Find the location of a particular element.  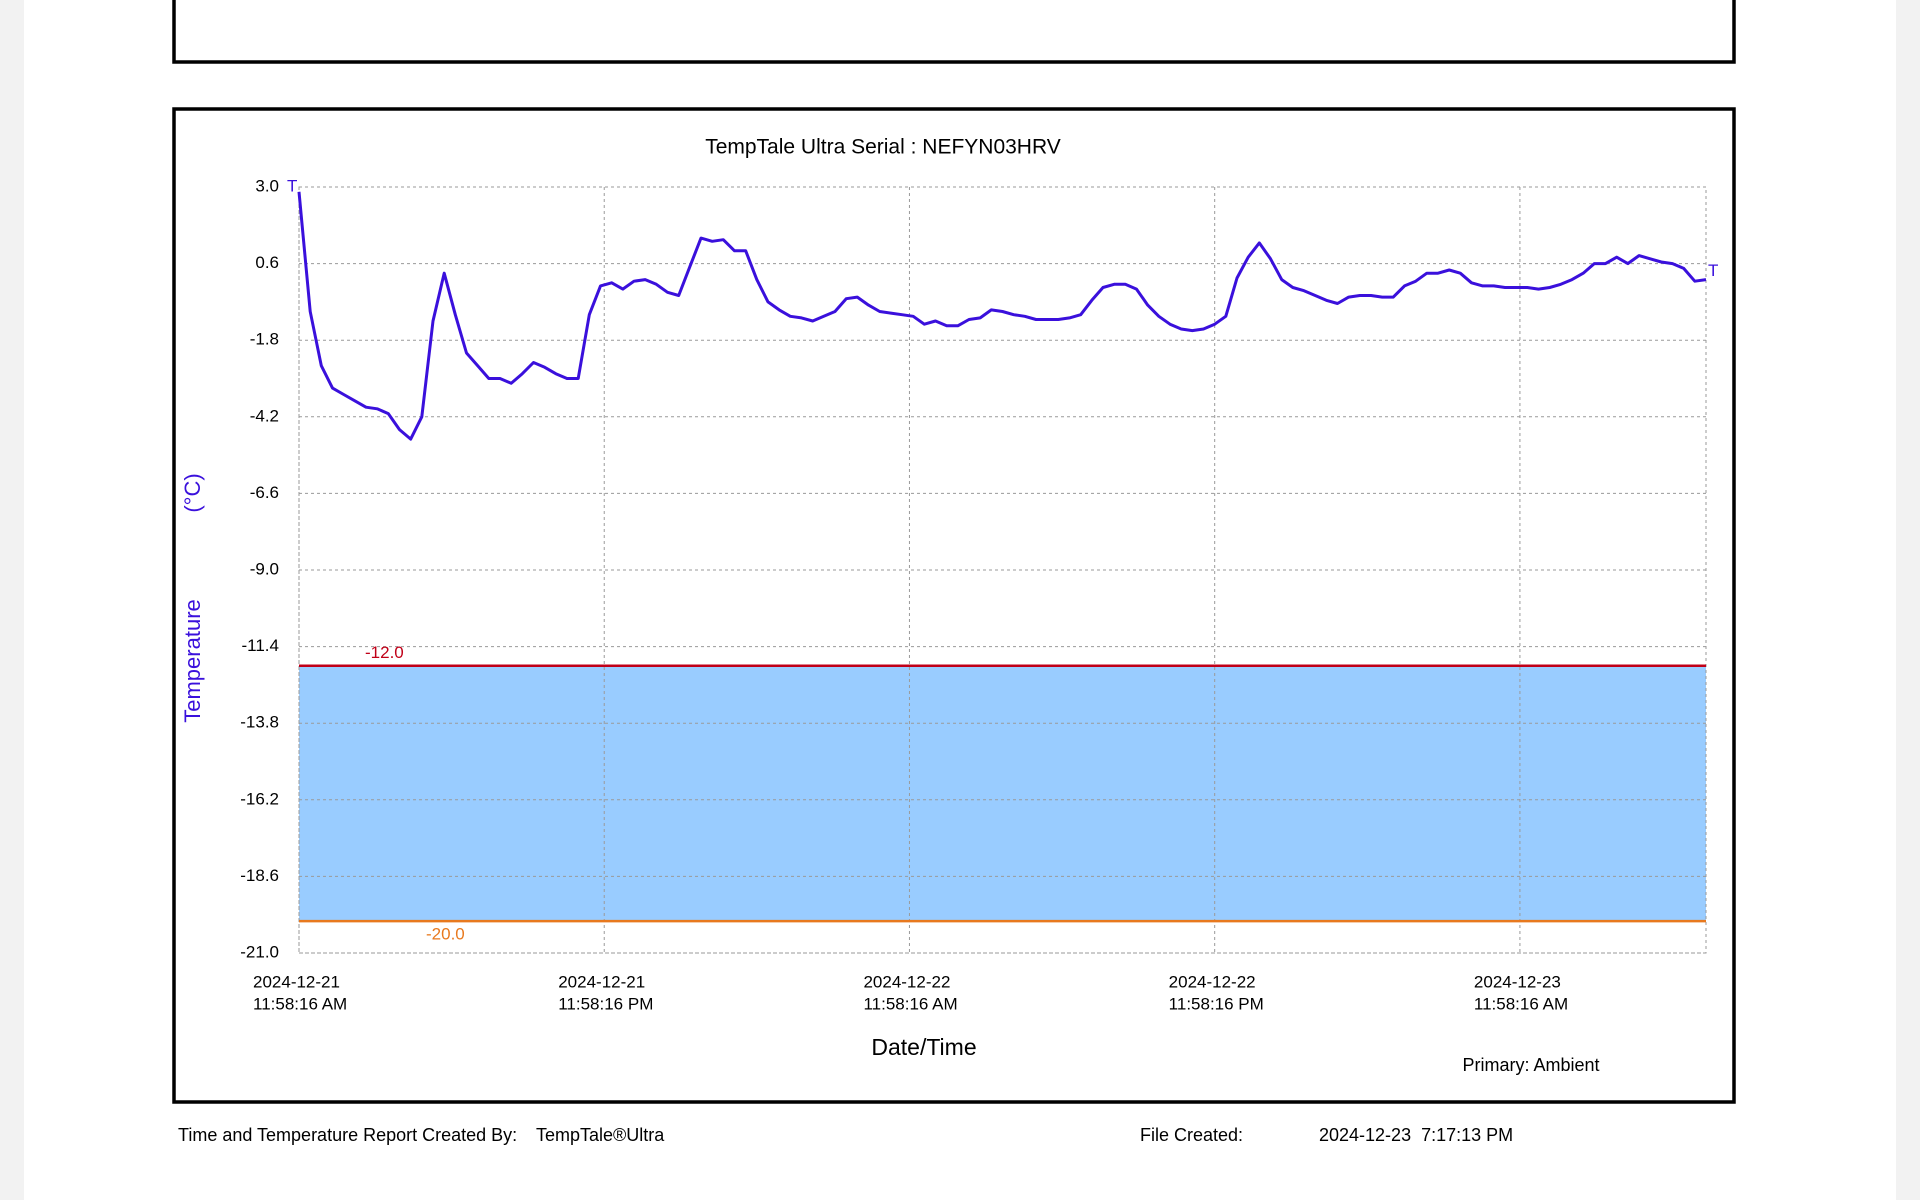

y-tick-label: -13.8 is located at coordinates (259, 722).